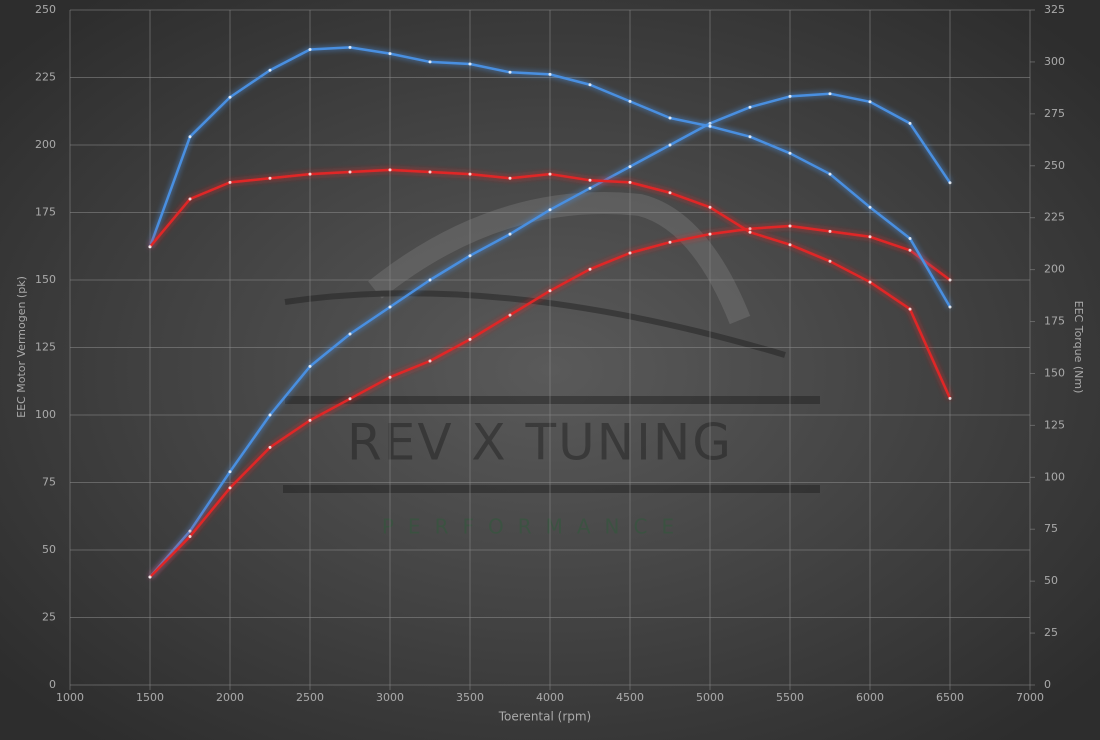  I want to click on y2-tick-label: 100, so click(1054, 476).